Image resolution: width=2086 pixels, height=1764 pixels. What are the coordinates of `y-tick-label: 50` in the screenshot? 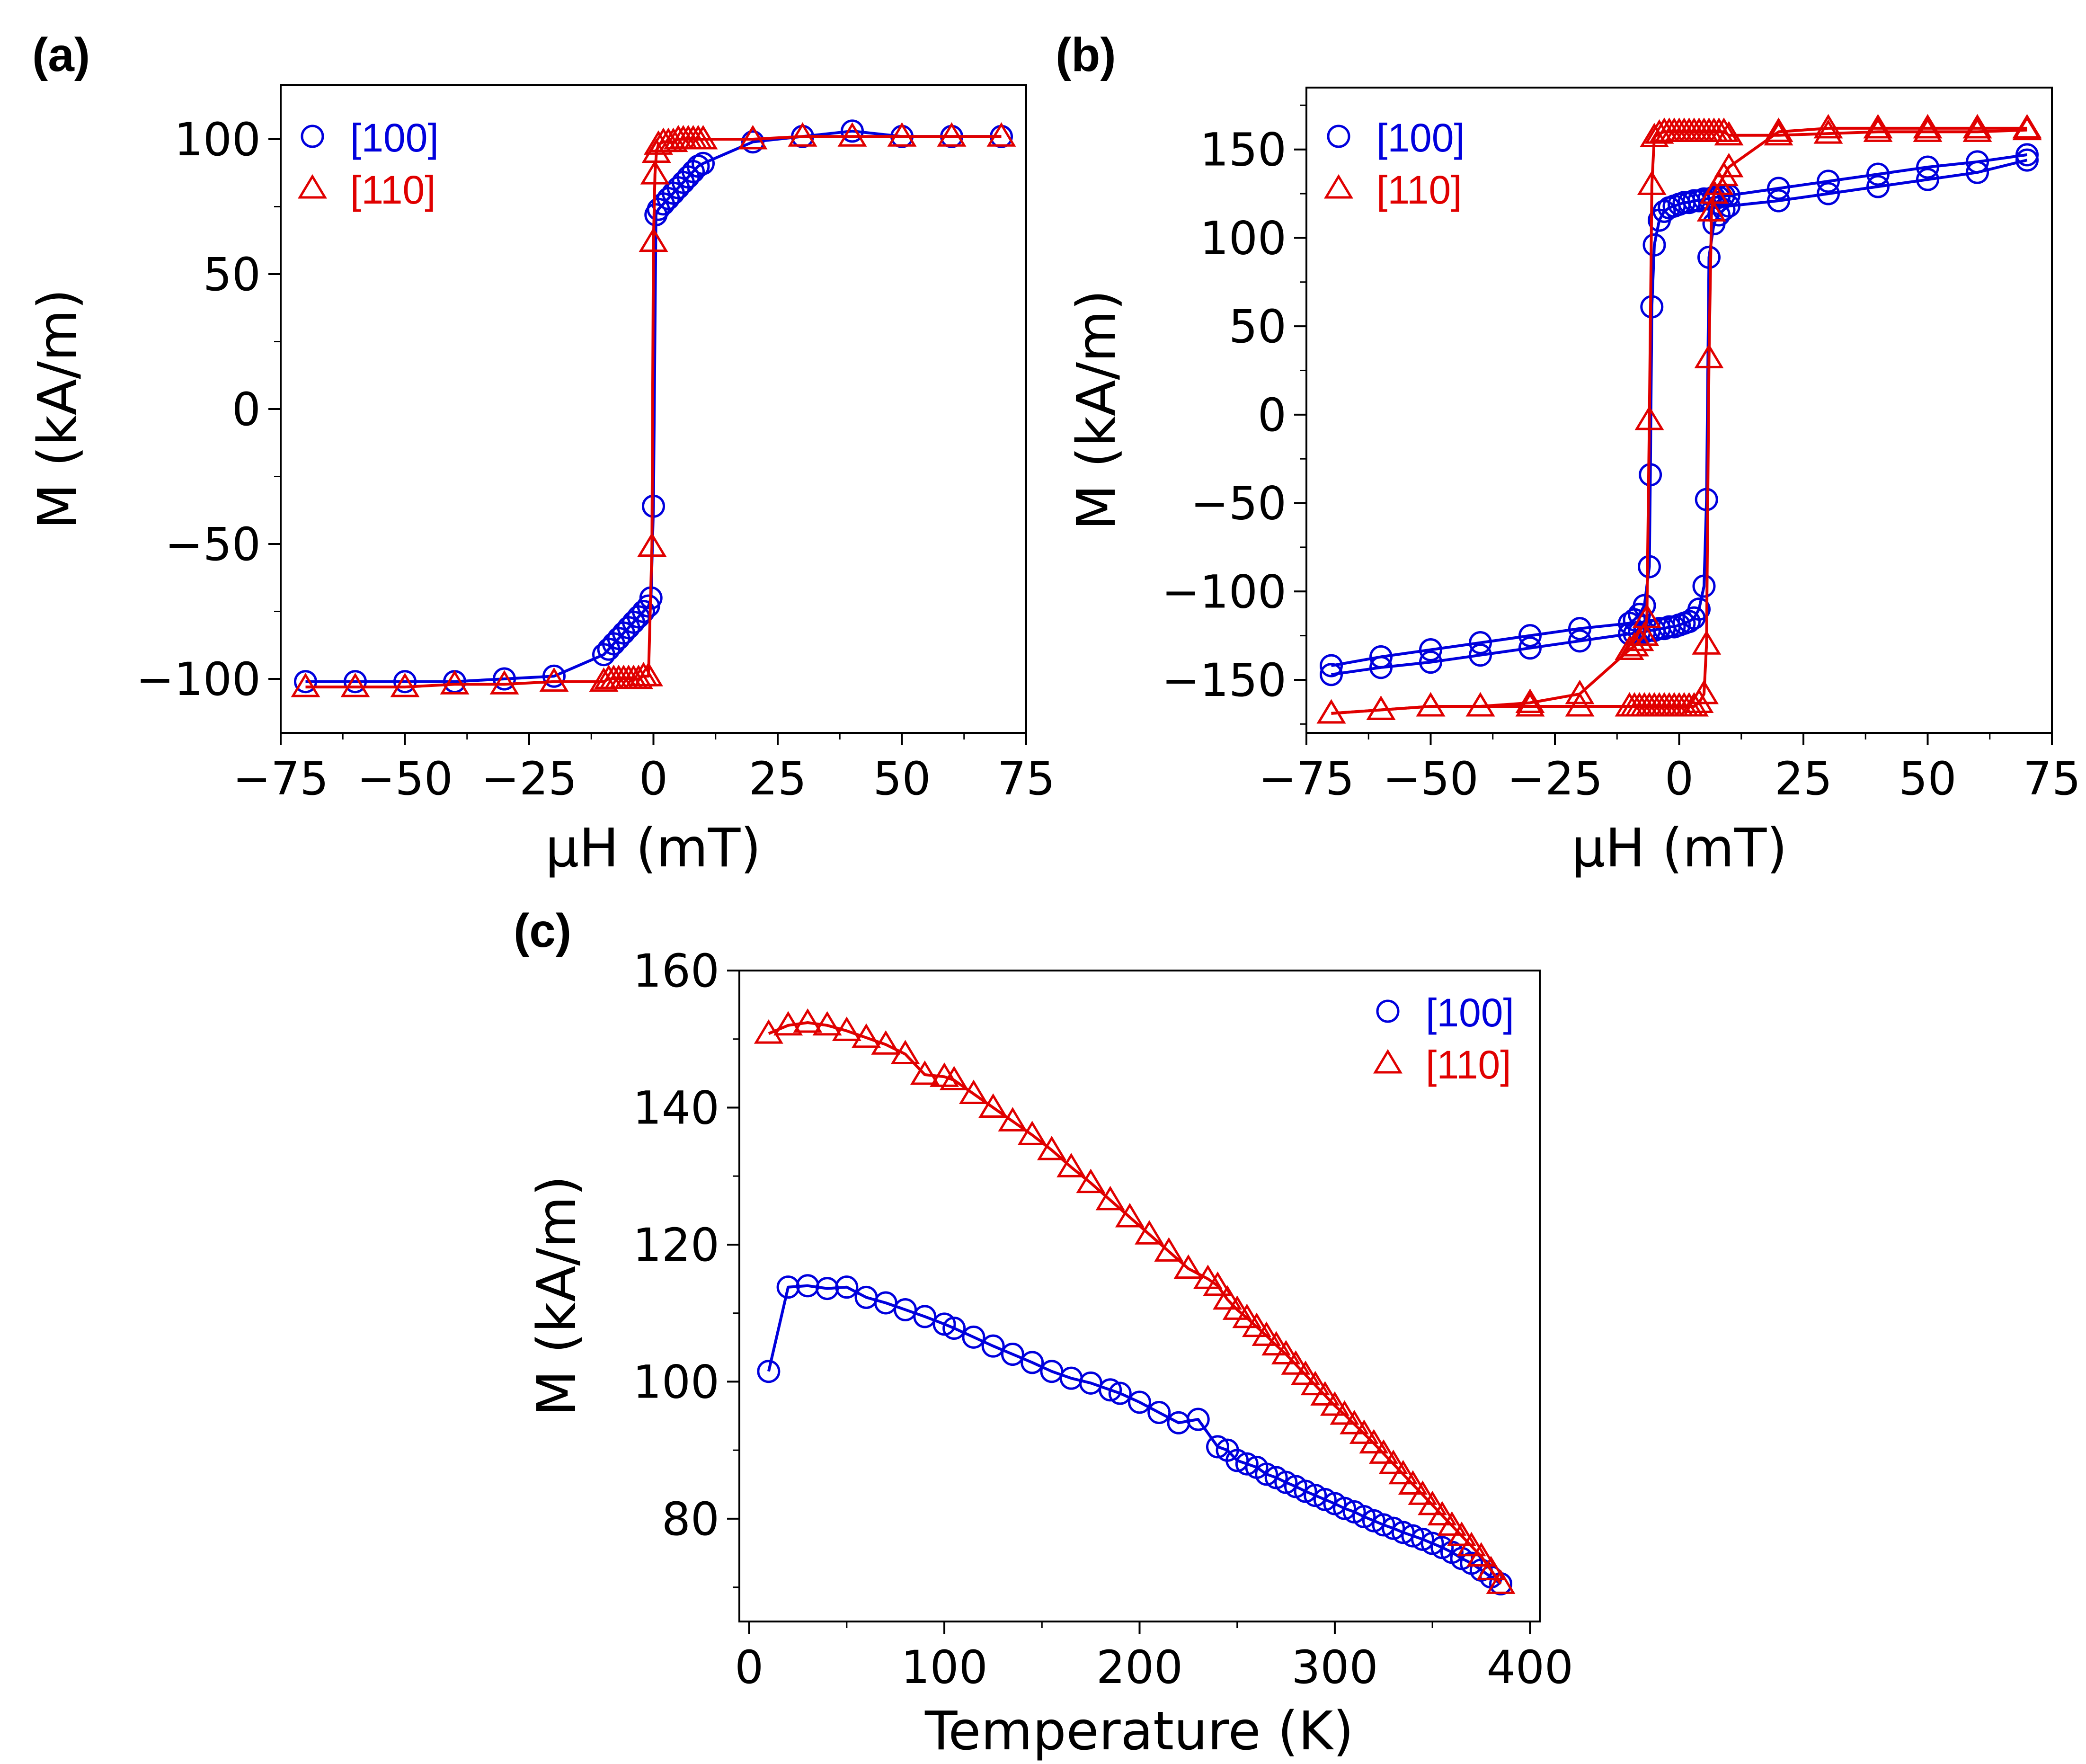 It's located at (1258, 326).